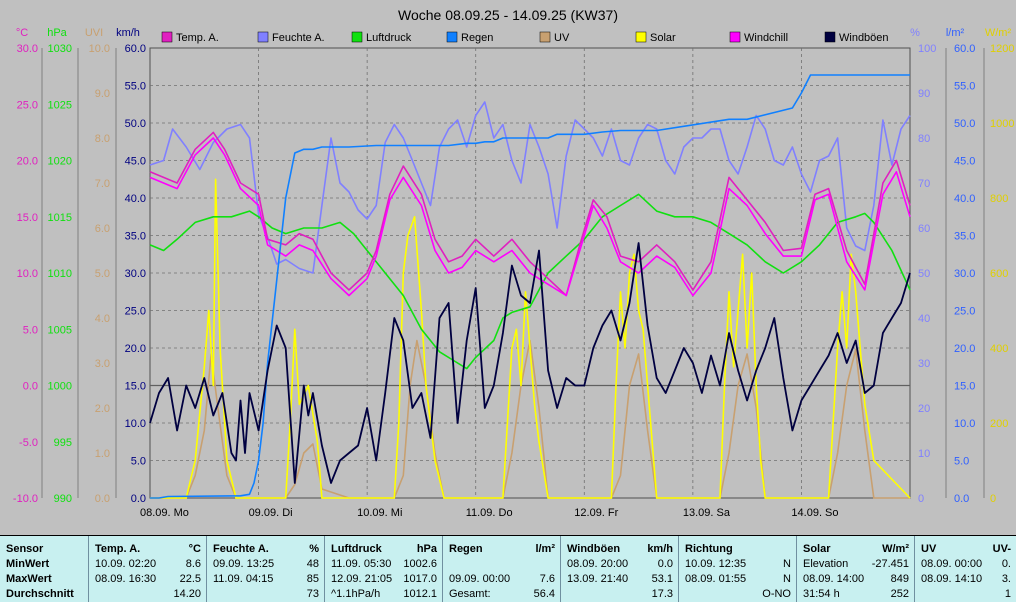  Describe the element at coordinates (952, 579) in the screenshot. I see `table-cell-label: 08.09. 14:10` at that location.